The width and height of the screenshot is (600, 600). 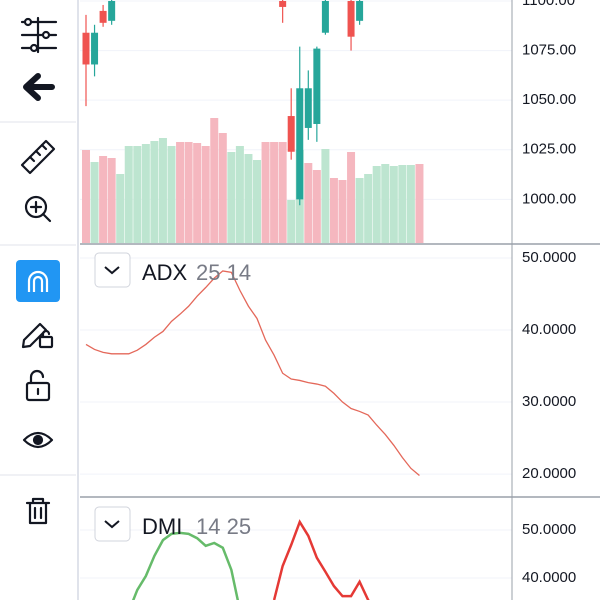 I want to click on indicator-params: 14 25, so click(x=223, y=526).